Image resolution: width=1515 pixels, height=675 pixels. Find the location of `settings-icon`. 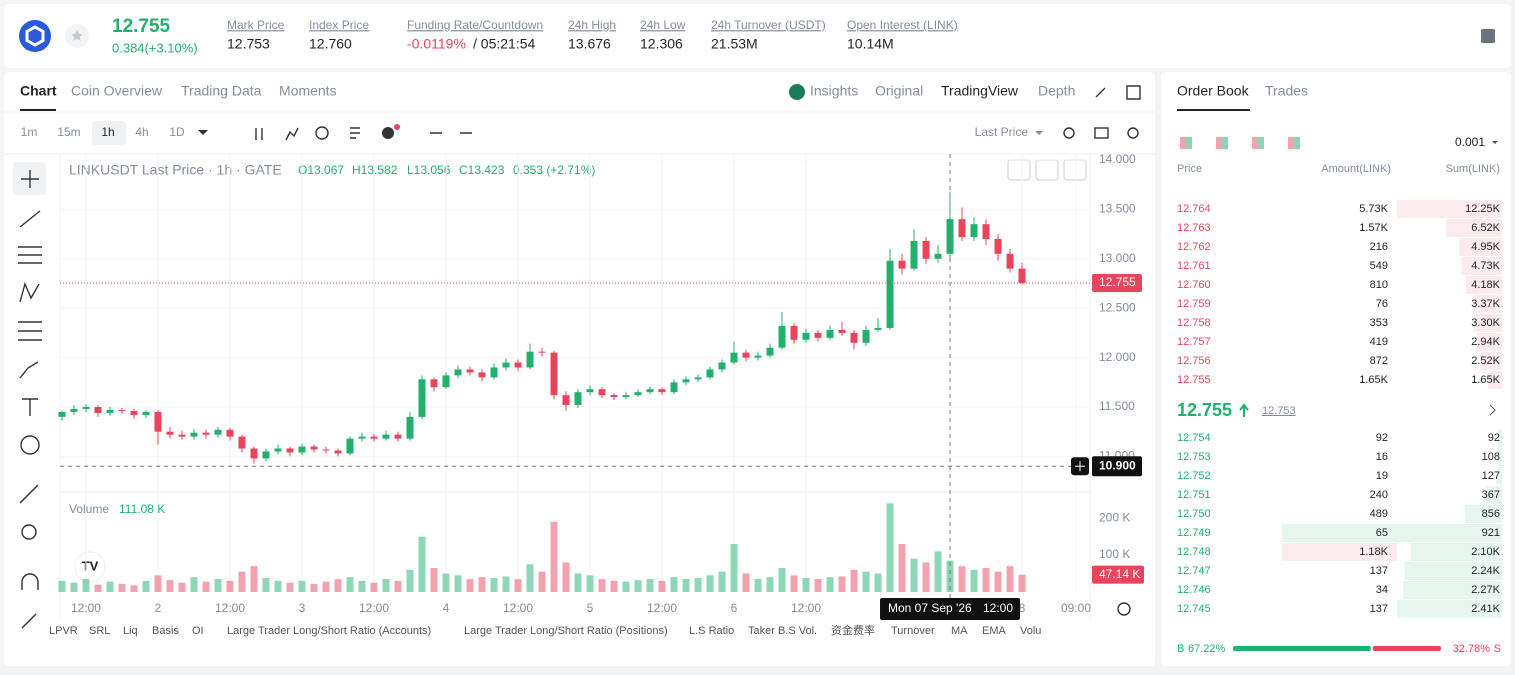

settings-icon is located at coordinates (1133, 133).